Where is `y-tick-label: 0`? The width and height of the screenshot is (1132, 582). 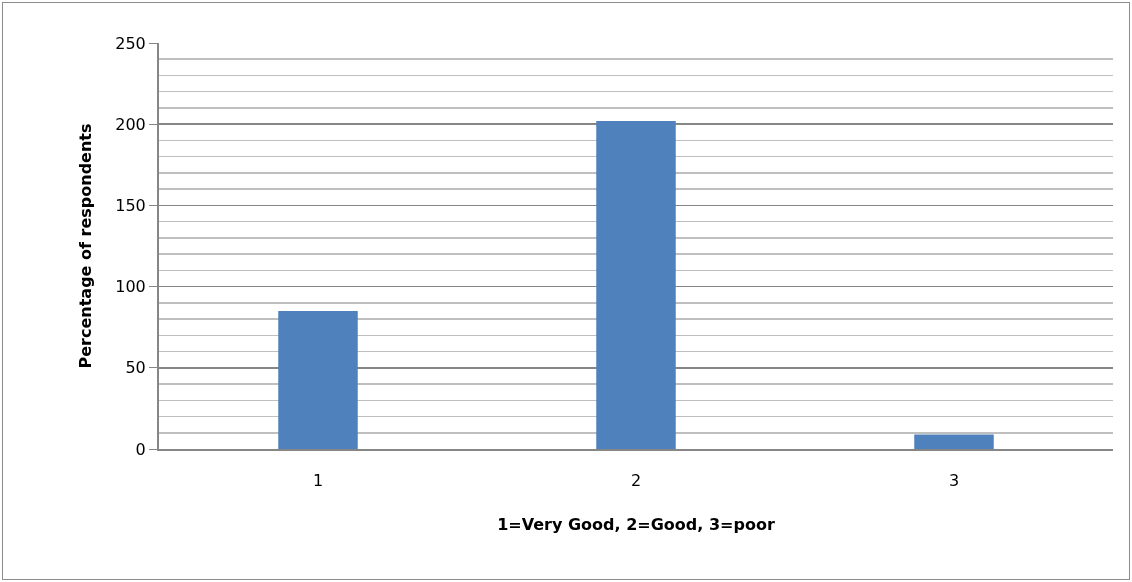
y-tick-label: 0 is located at coordinates (140, 449).